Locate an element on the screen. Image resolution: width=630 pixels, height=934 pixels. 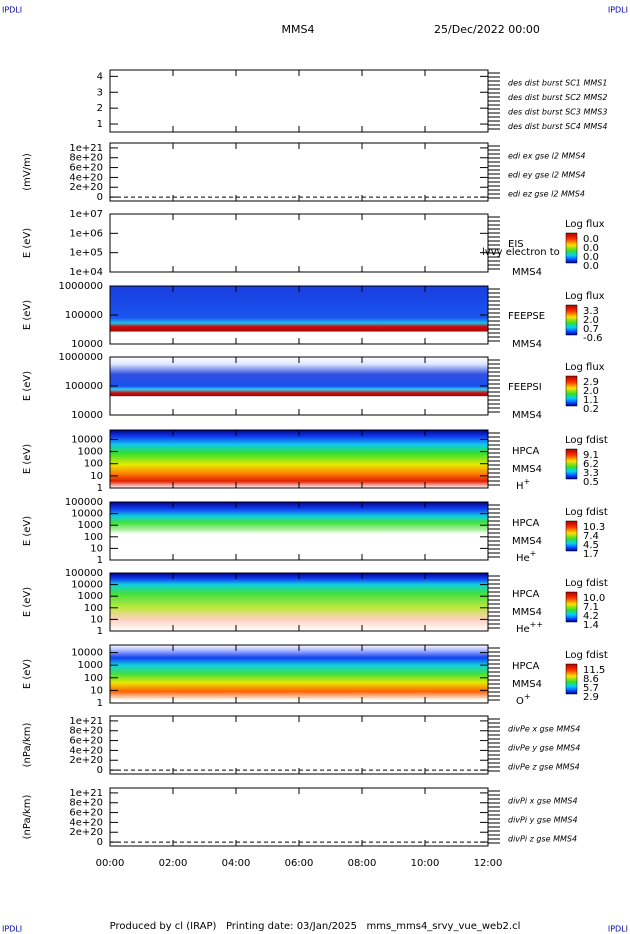
colorbar-tick-label: 7.1 is located at coordinates (591, 607).